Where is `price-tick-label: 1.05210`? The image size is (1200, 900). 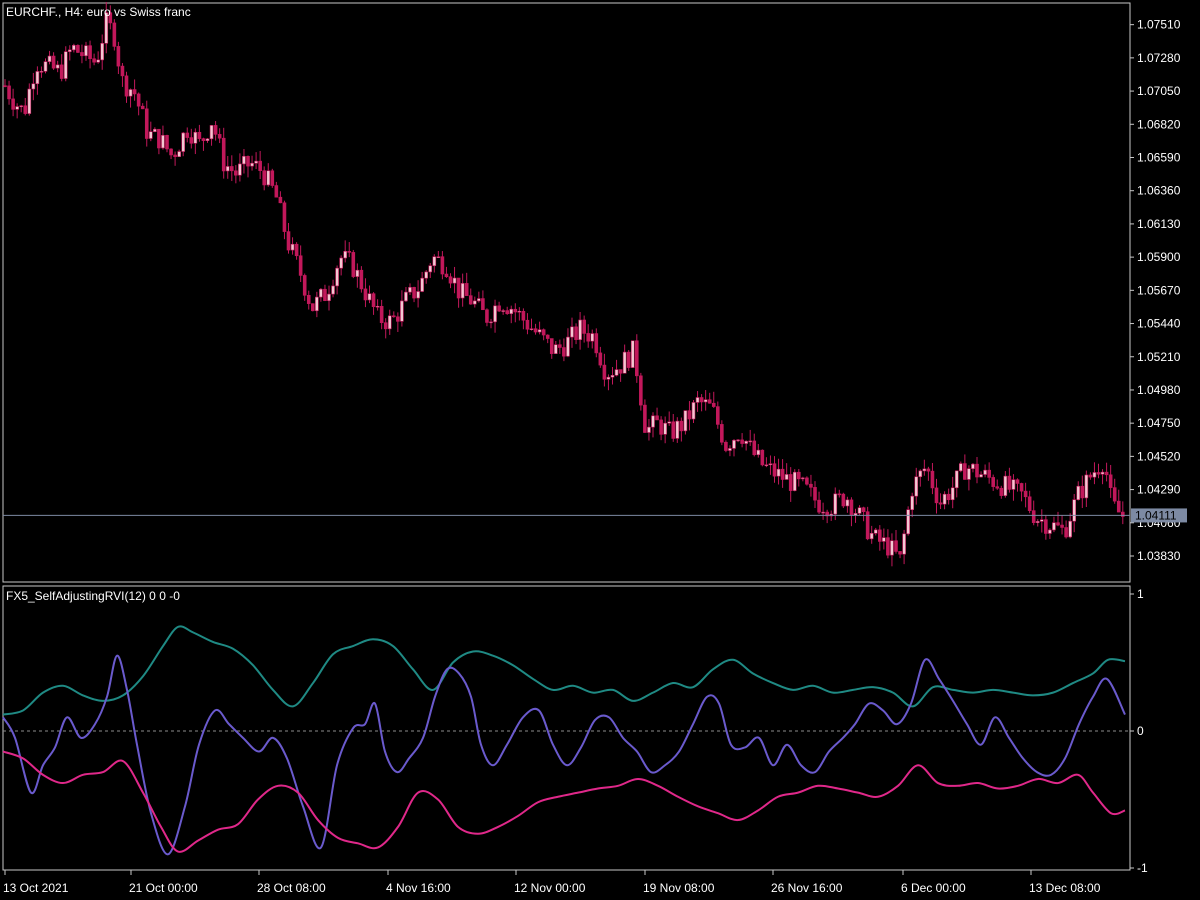
price-tick-label: 1.05210 is located at coordinates (1159, 357).